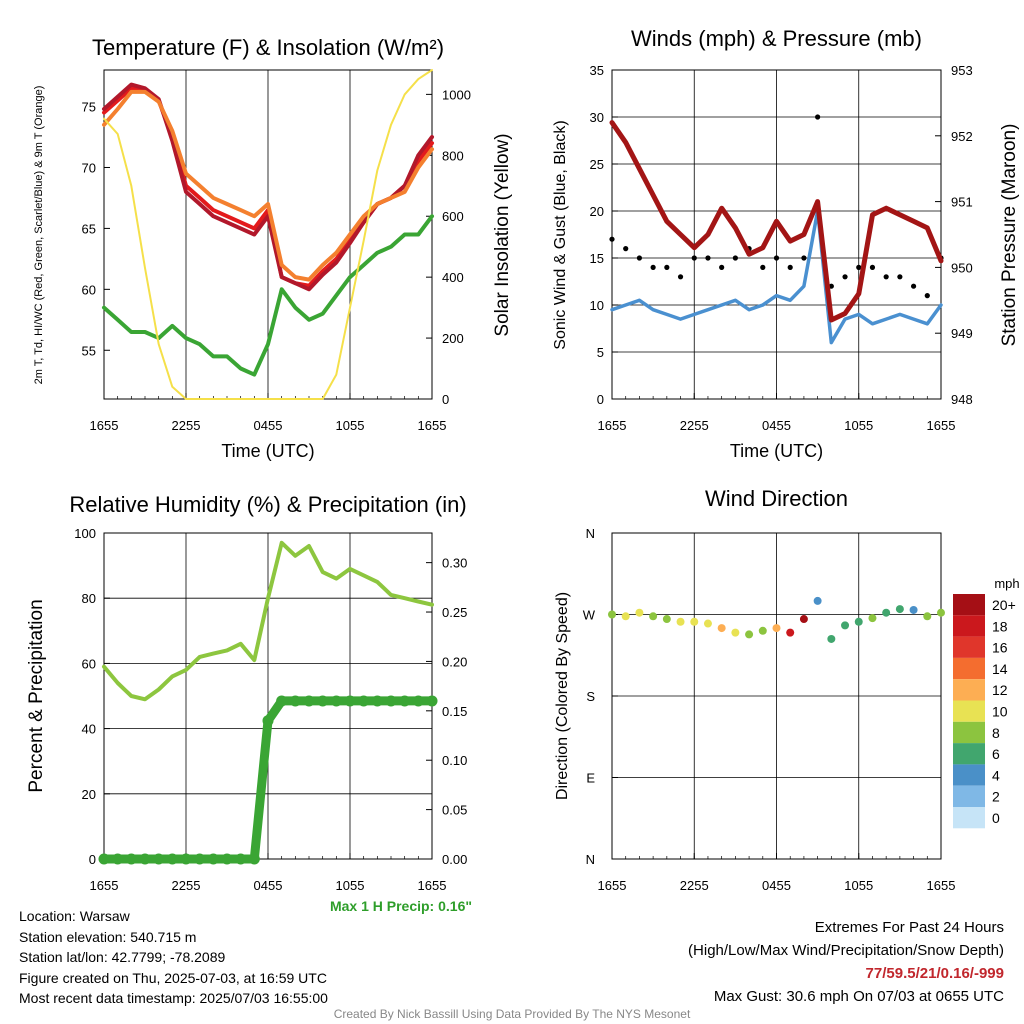 This screenshot has width=1024, height=1024. What do you see at coordinates (562, 696) in the screenshot?
I see `dir-y-axis-label: Direction (Colored By Speed)` at bounding box center [562, 696].